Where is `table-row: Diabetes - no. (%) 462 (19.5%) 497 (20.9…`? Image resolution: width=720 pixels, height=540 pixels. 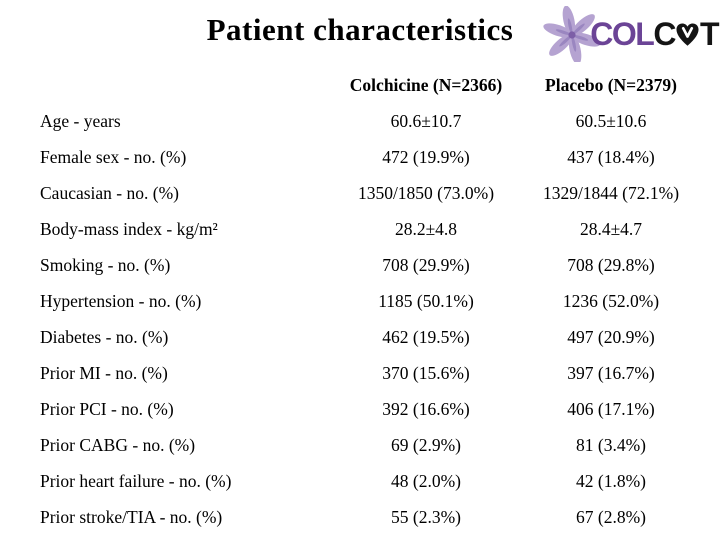
table-row: Diabetes - no. (%) 462 (19.5%) 497 (20.9… is located at coordinates (365, 337).